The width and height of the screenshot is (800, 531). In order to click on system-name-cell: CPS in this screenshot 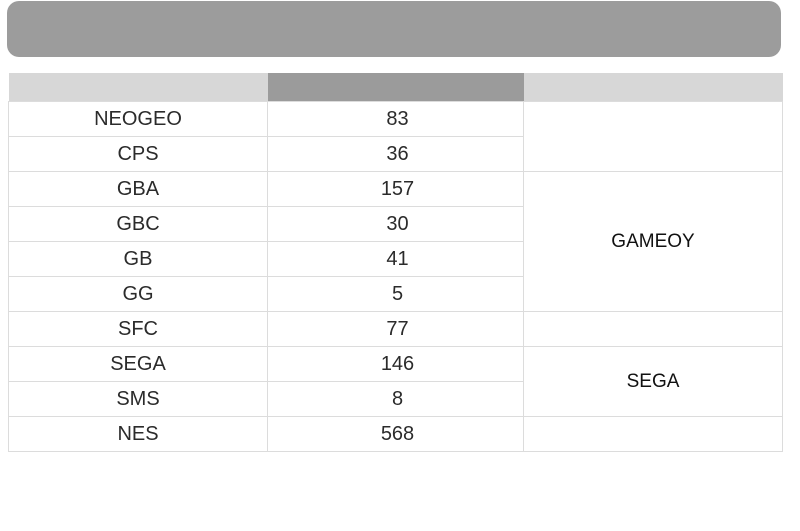, I will do `click(138, 154)`.